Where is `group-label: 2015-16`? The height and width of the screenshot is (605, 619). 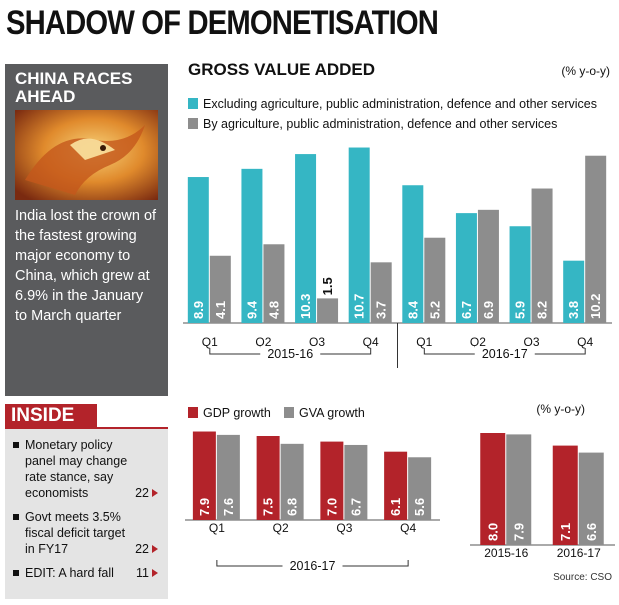
group-label: 2015-16 is located at coordinates (290, 354).